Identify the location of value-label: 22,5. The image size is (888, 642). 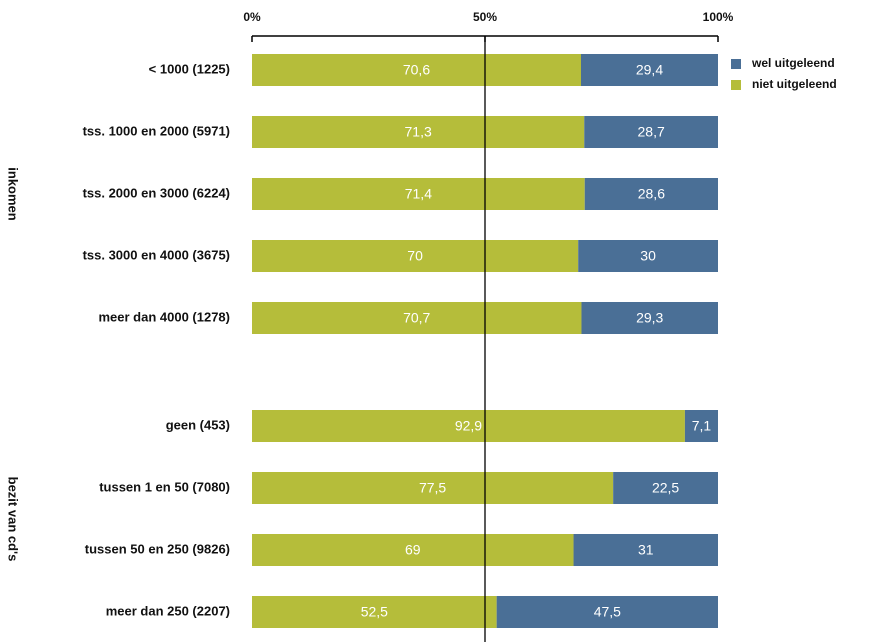
(665, 488).